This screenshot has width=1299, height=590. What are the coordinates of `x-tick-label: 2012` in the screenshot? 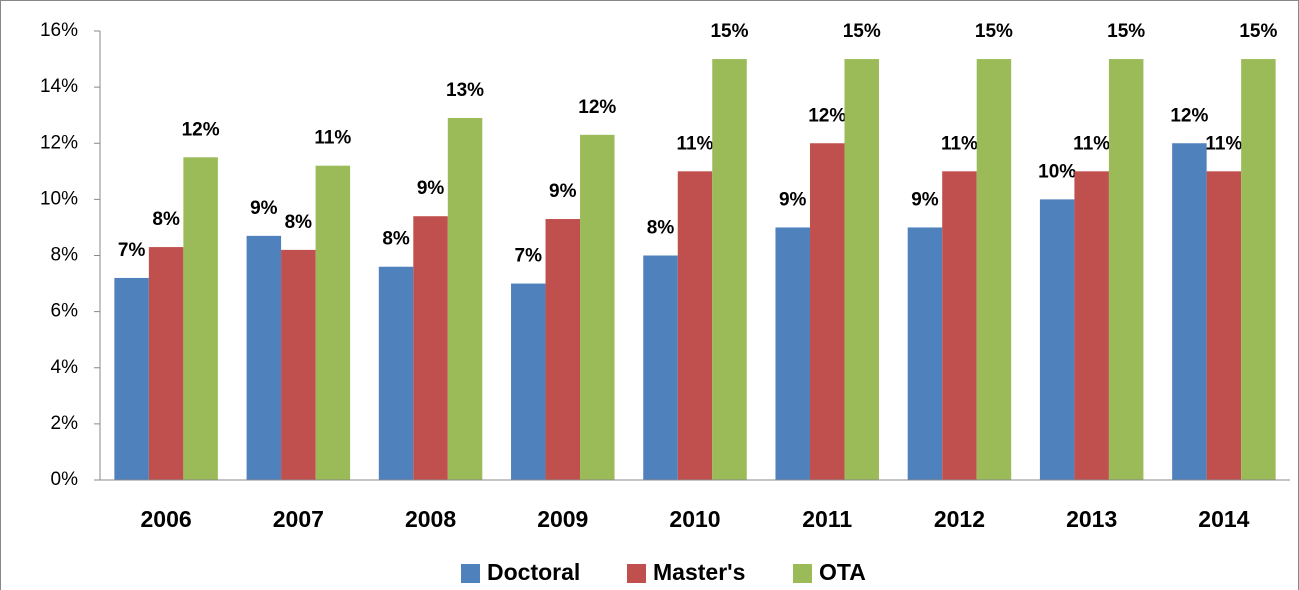 It's located at (959, 519).